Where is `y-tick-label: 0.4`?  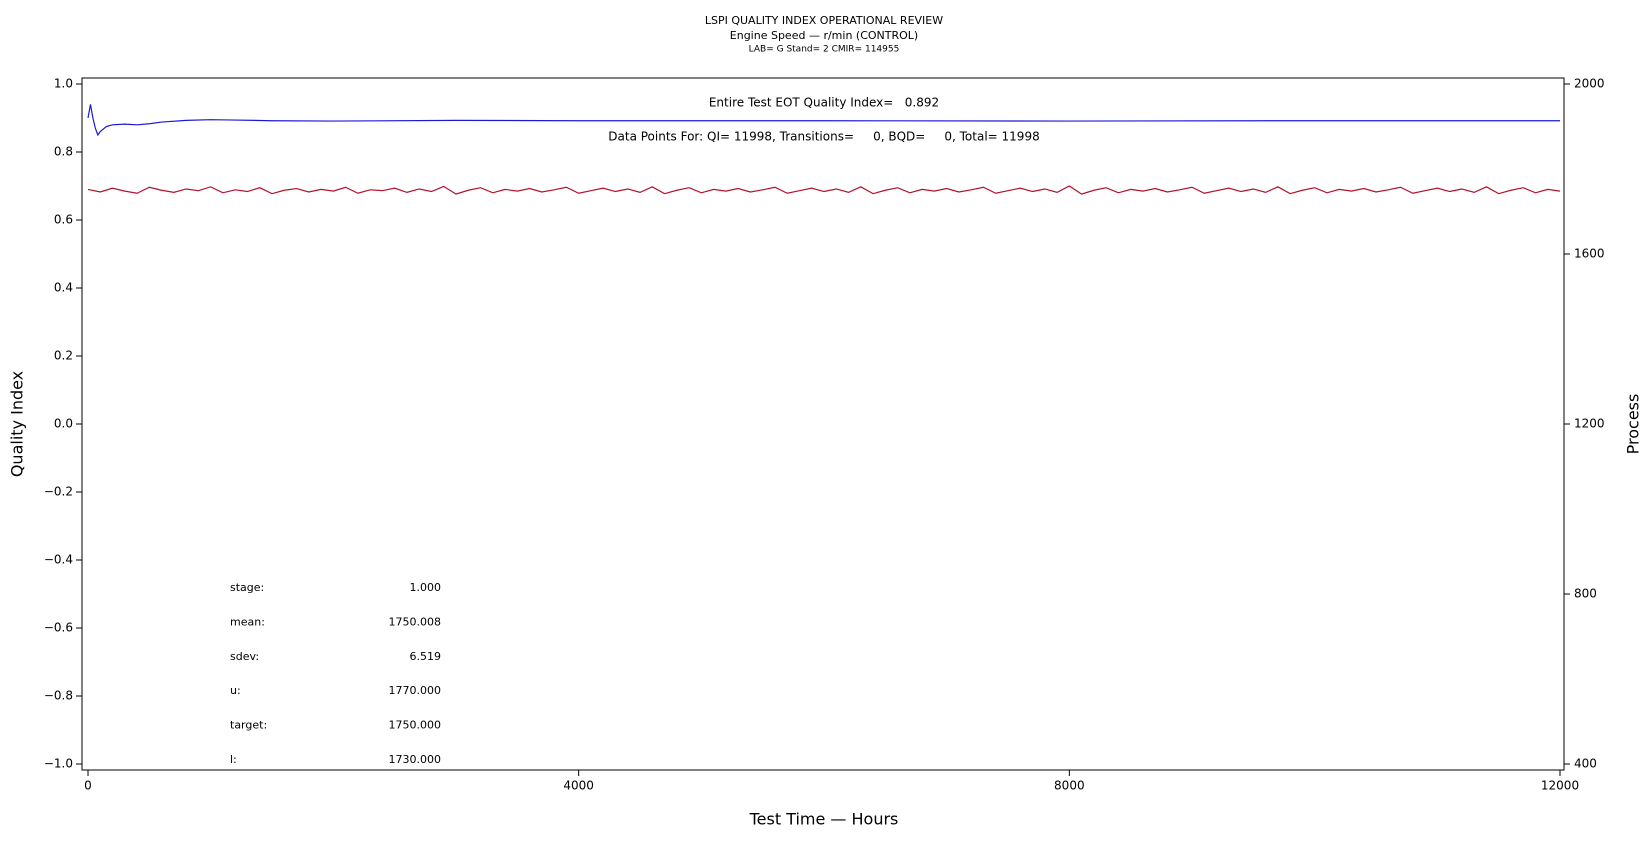 y-tick-label: 0.4 is located at coordinates (63, 288).